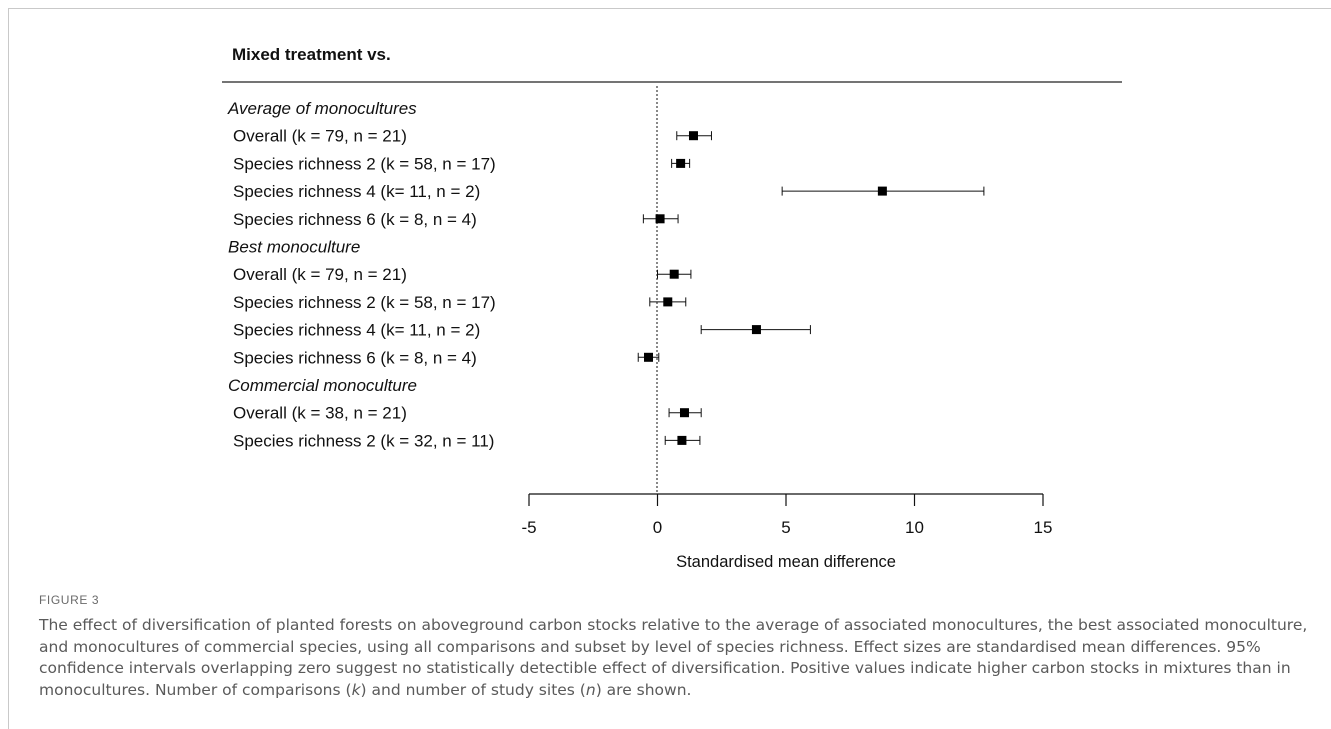 This screenshot has width=1331, height=729. I want to click on figure-label: FIGURE 3, so click(69, 600).